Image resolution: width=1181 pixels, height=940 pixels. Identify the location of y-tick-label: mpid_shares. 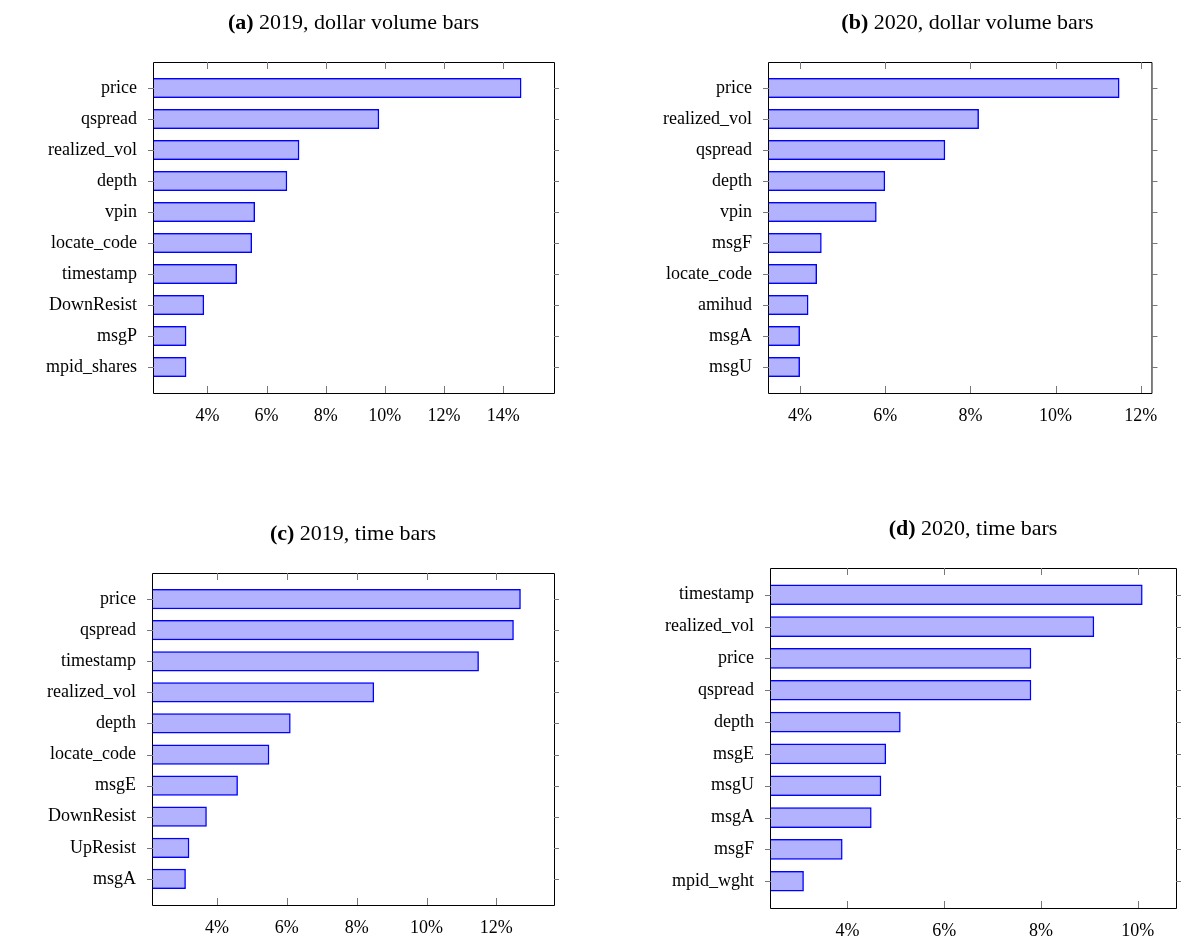
(91, 365).